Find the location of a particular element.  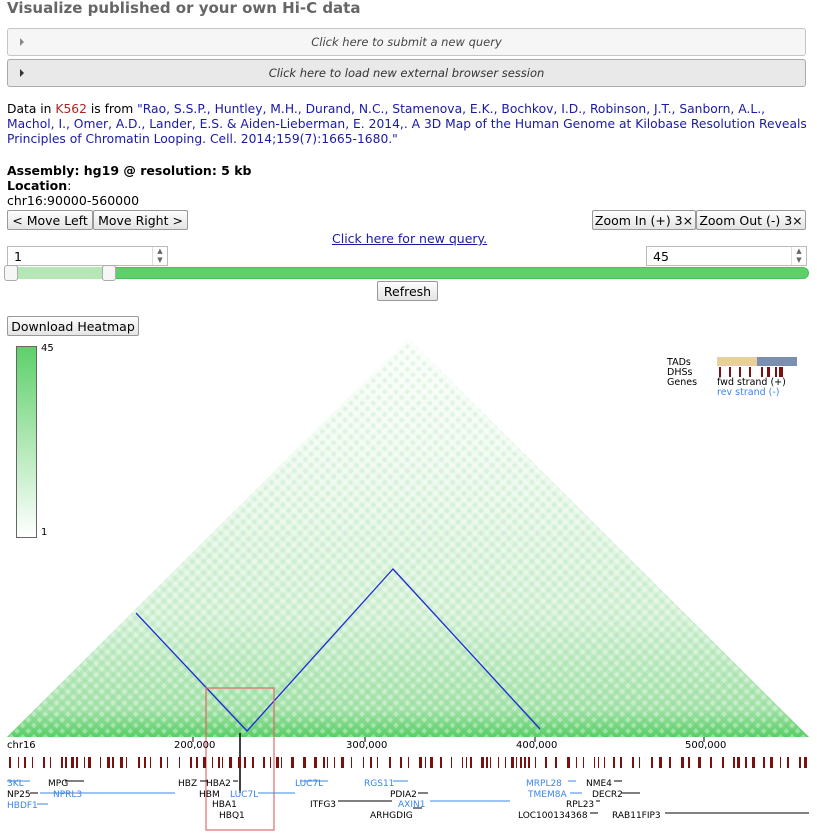

gene-label: NP25 is located at coordinates (19, 795).